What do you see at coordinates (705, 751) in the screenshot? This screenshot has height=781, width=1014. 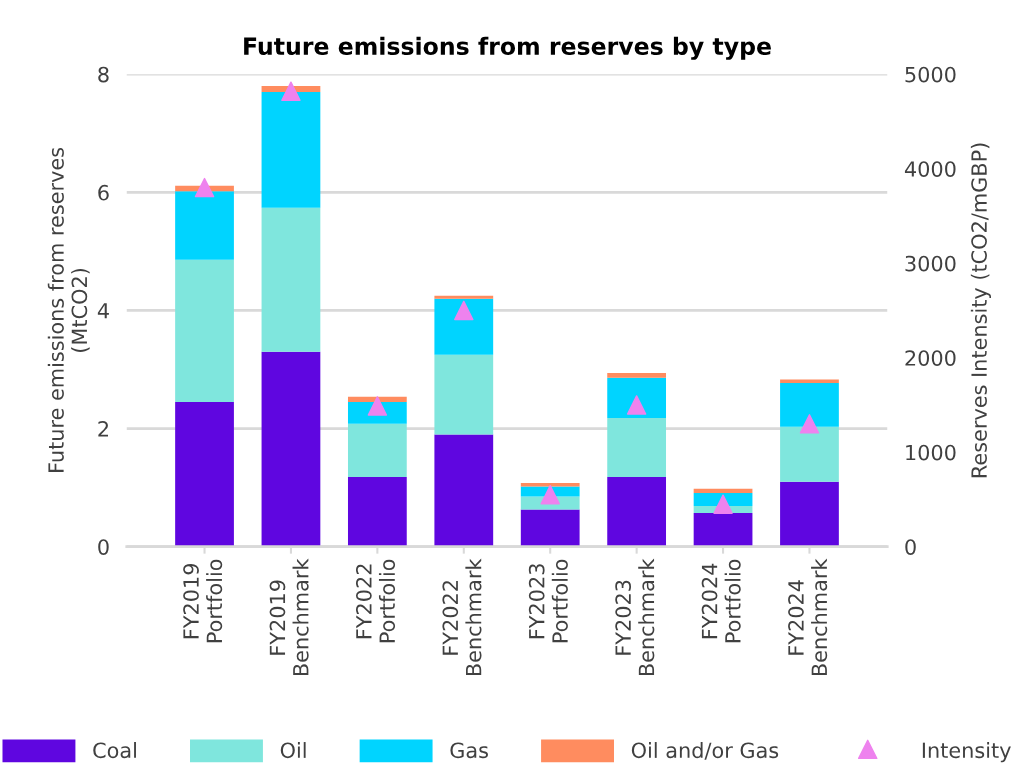 I see `legend-label: Oil and/or Gas` at bounding box center [705, 751].